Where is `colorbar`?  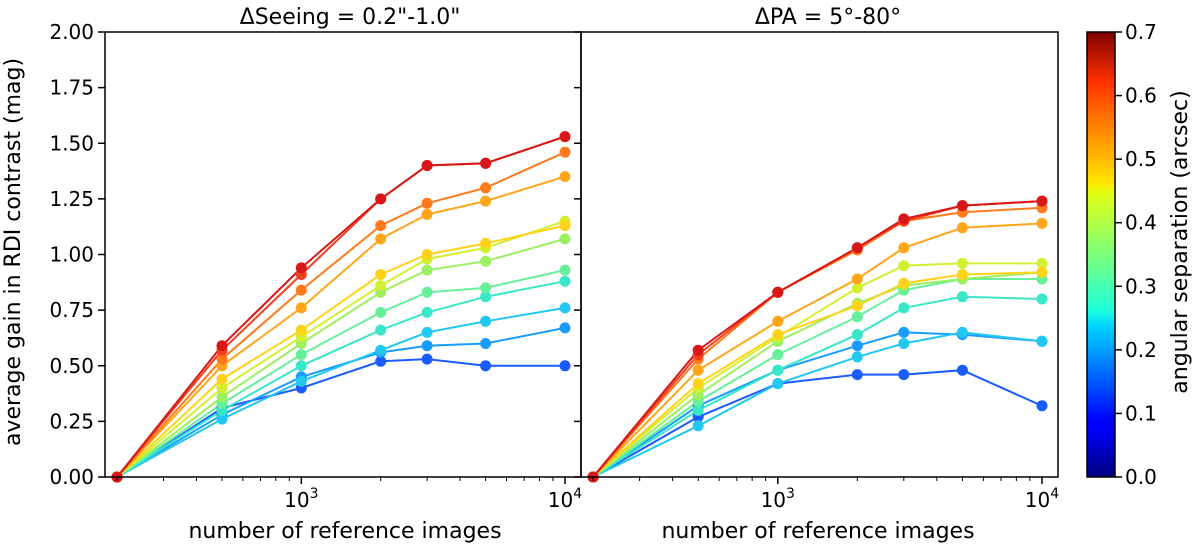 colorbar is located at coordinates (1101, 254).